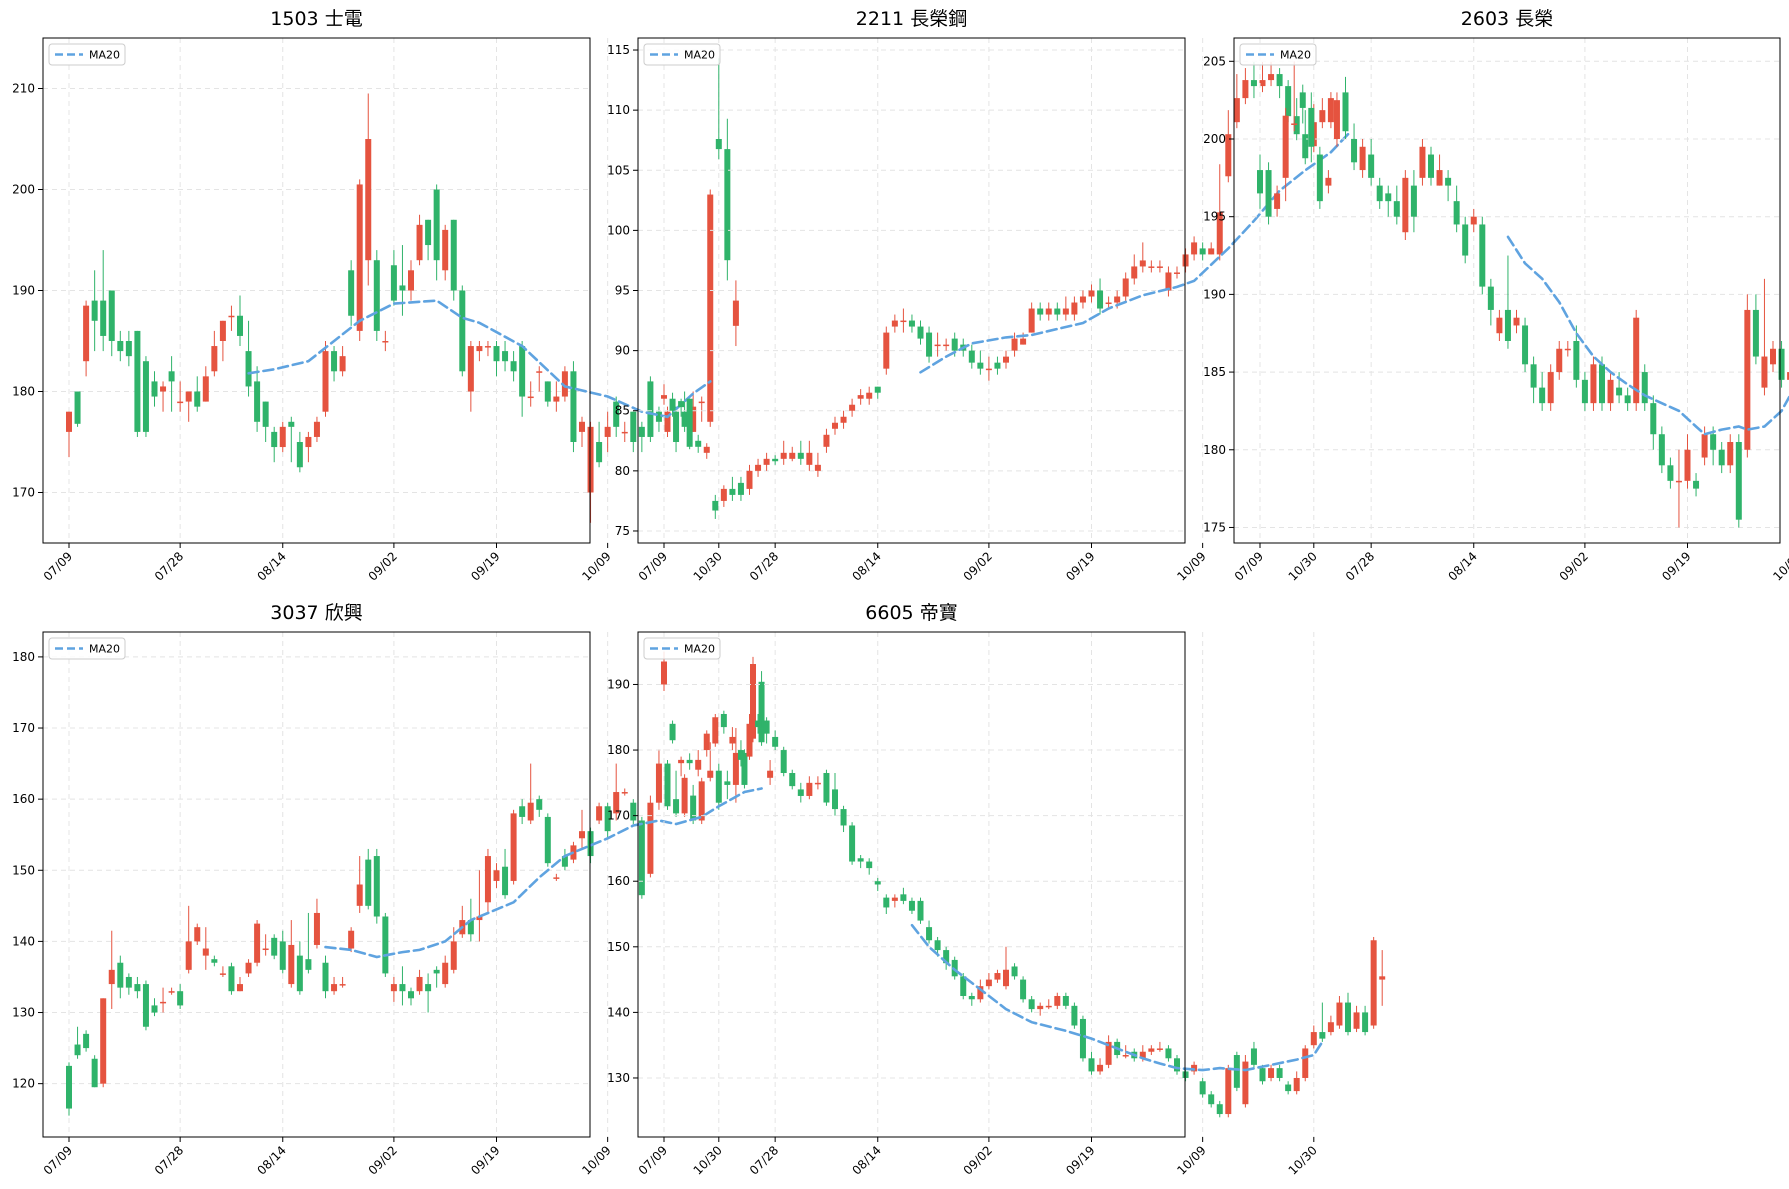 This screenshot has height=1189, width=1789. What do you see at coordinates (1214, 294) in the screenshot?
I see `y-tick-label: 190` at bounding box center [1214, 294].